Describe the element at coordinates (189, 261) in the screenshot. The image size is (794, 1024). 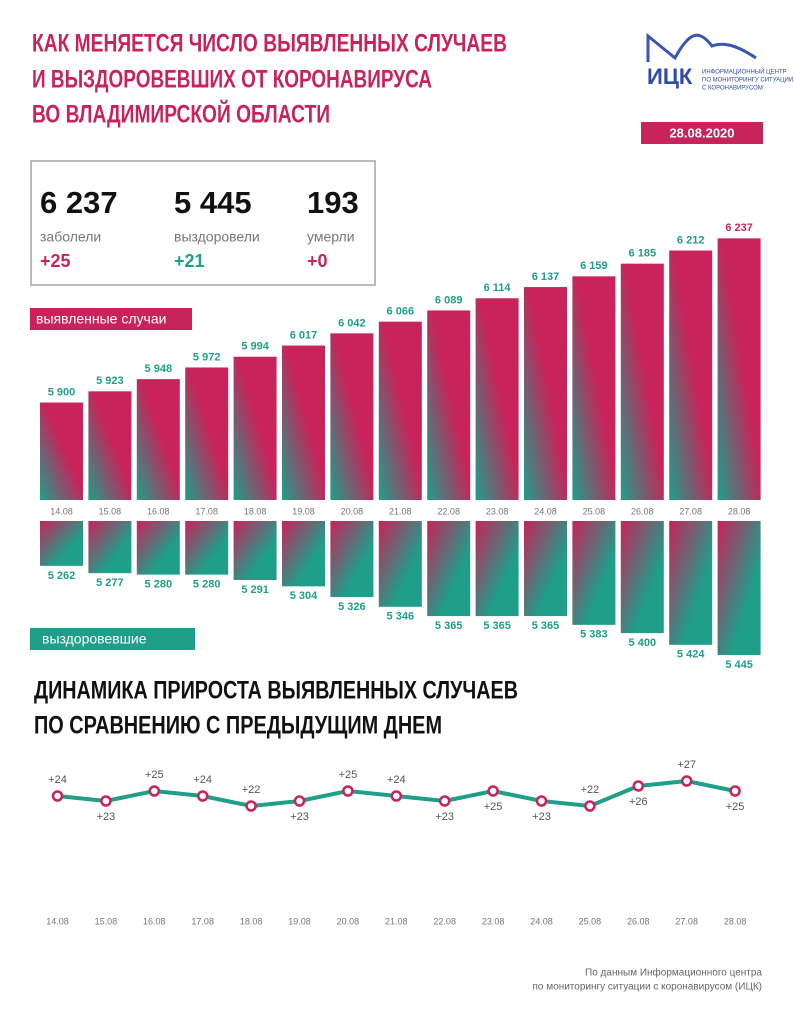
I see `stat-delta: +21` at that location.